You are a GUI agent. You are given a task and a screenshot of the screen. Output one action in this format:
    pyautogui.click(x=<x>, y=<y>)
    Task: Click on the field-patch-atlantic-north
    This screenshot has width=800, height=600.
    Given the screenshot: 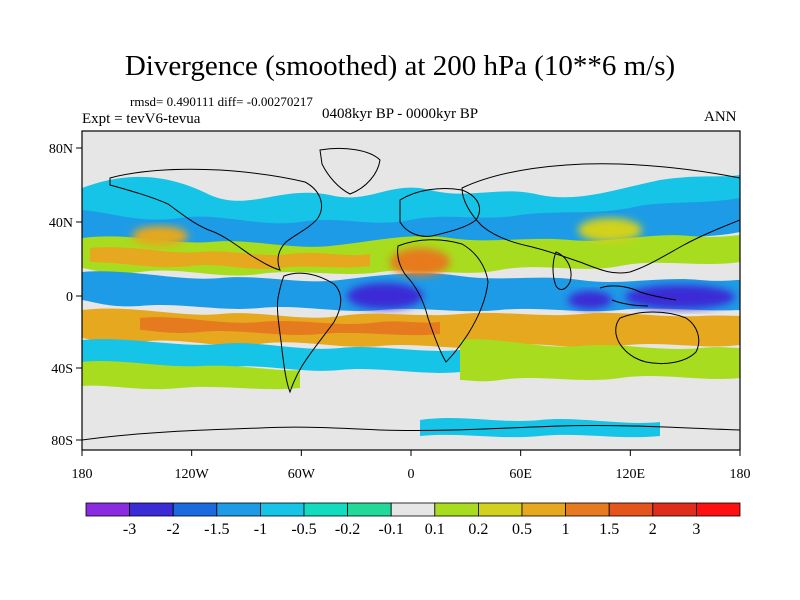 What is the action you would take?
    pyautogui.click(x=420, y=262)
    